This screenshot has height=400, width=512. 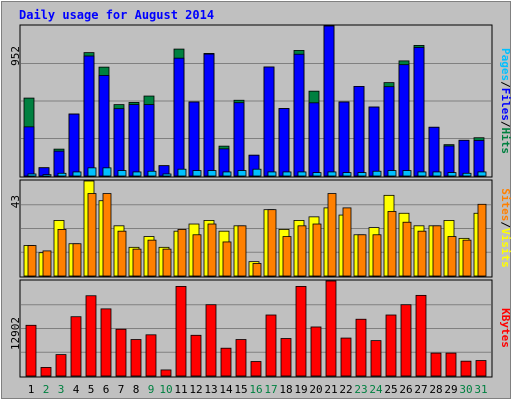 I want to click on x-label-day-22: 22, so click(x=345, y=389).